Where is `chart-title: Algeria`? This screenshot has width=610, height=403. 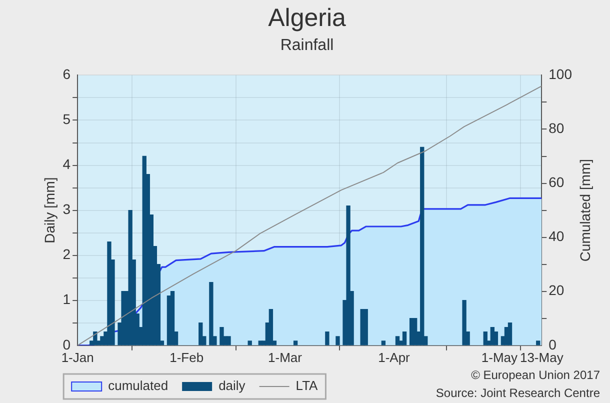 chart-title: Algeria is located at coordinates (307, 18).